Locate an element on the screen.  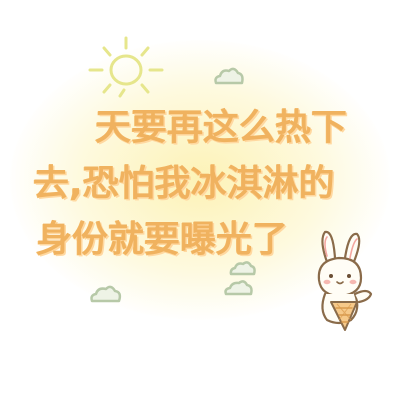
bunny-with-icecream-icon is located at coordinates (345, 280).